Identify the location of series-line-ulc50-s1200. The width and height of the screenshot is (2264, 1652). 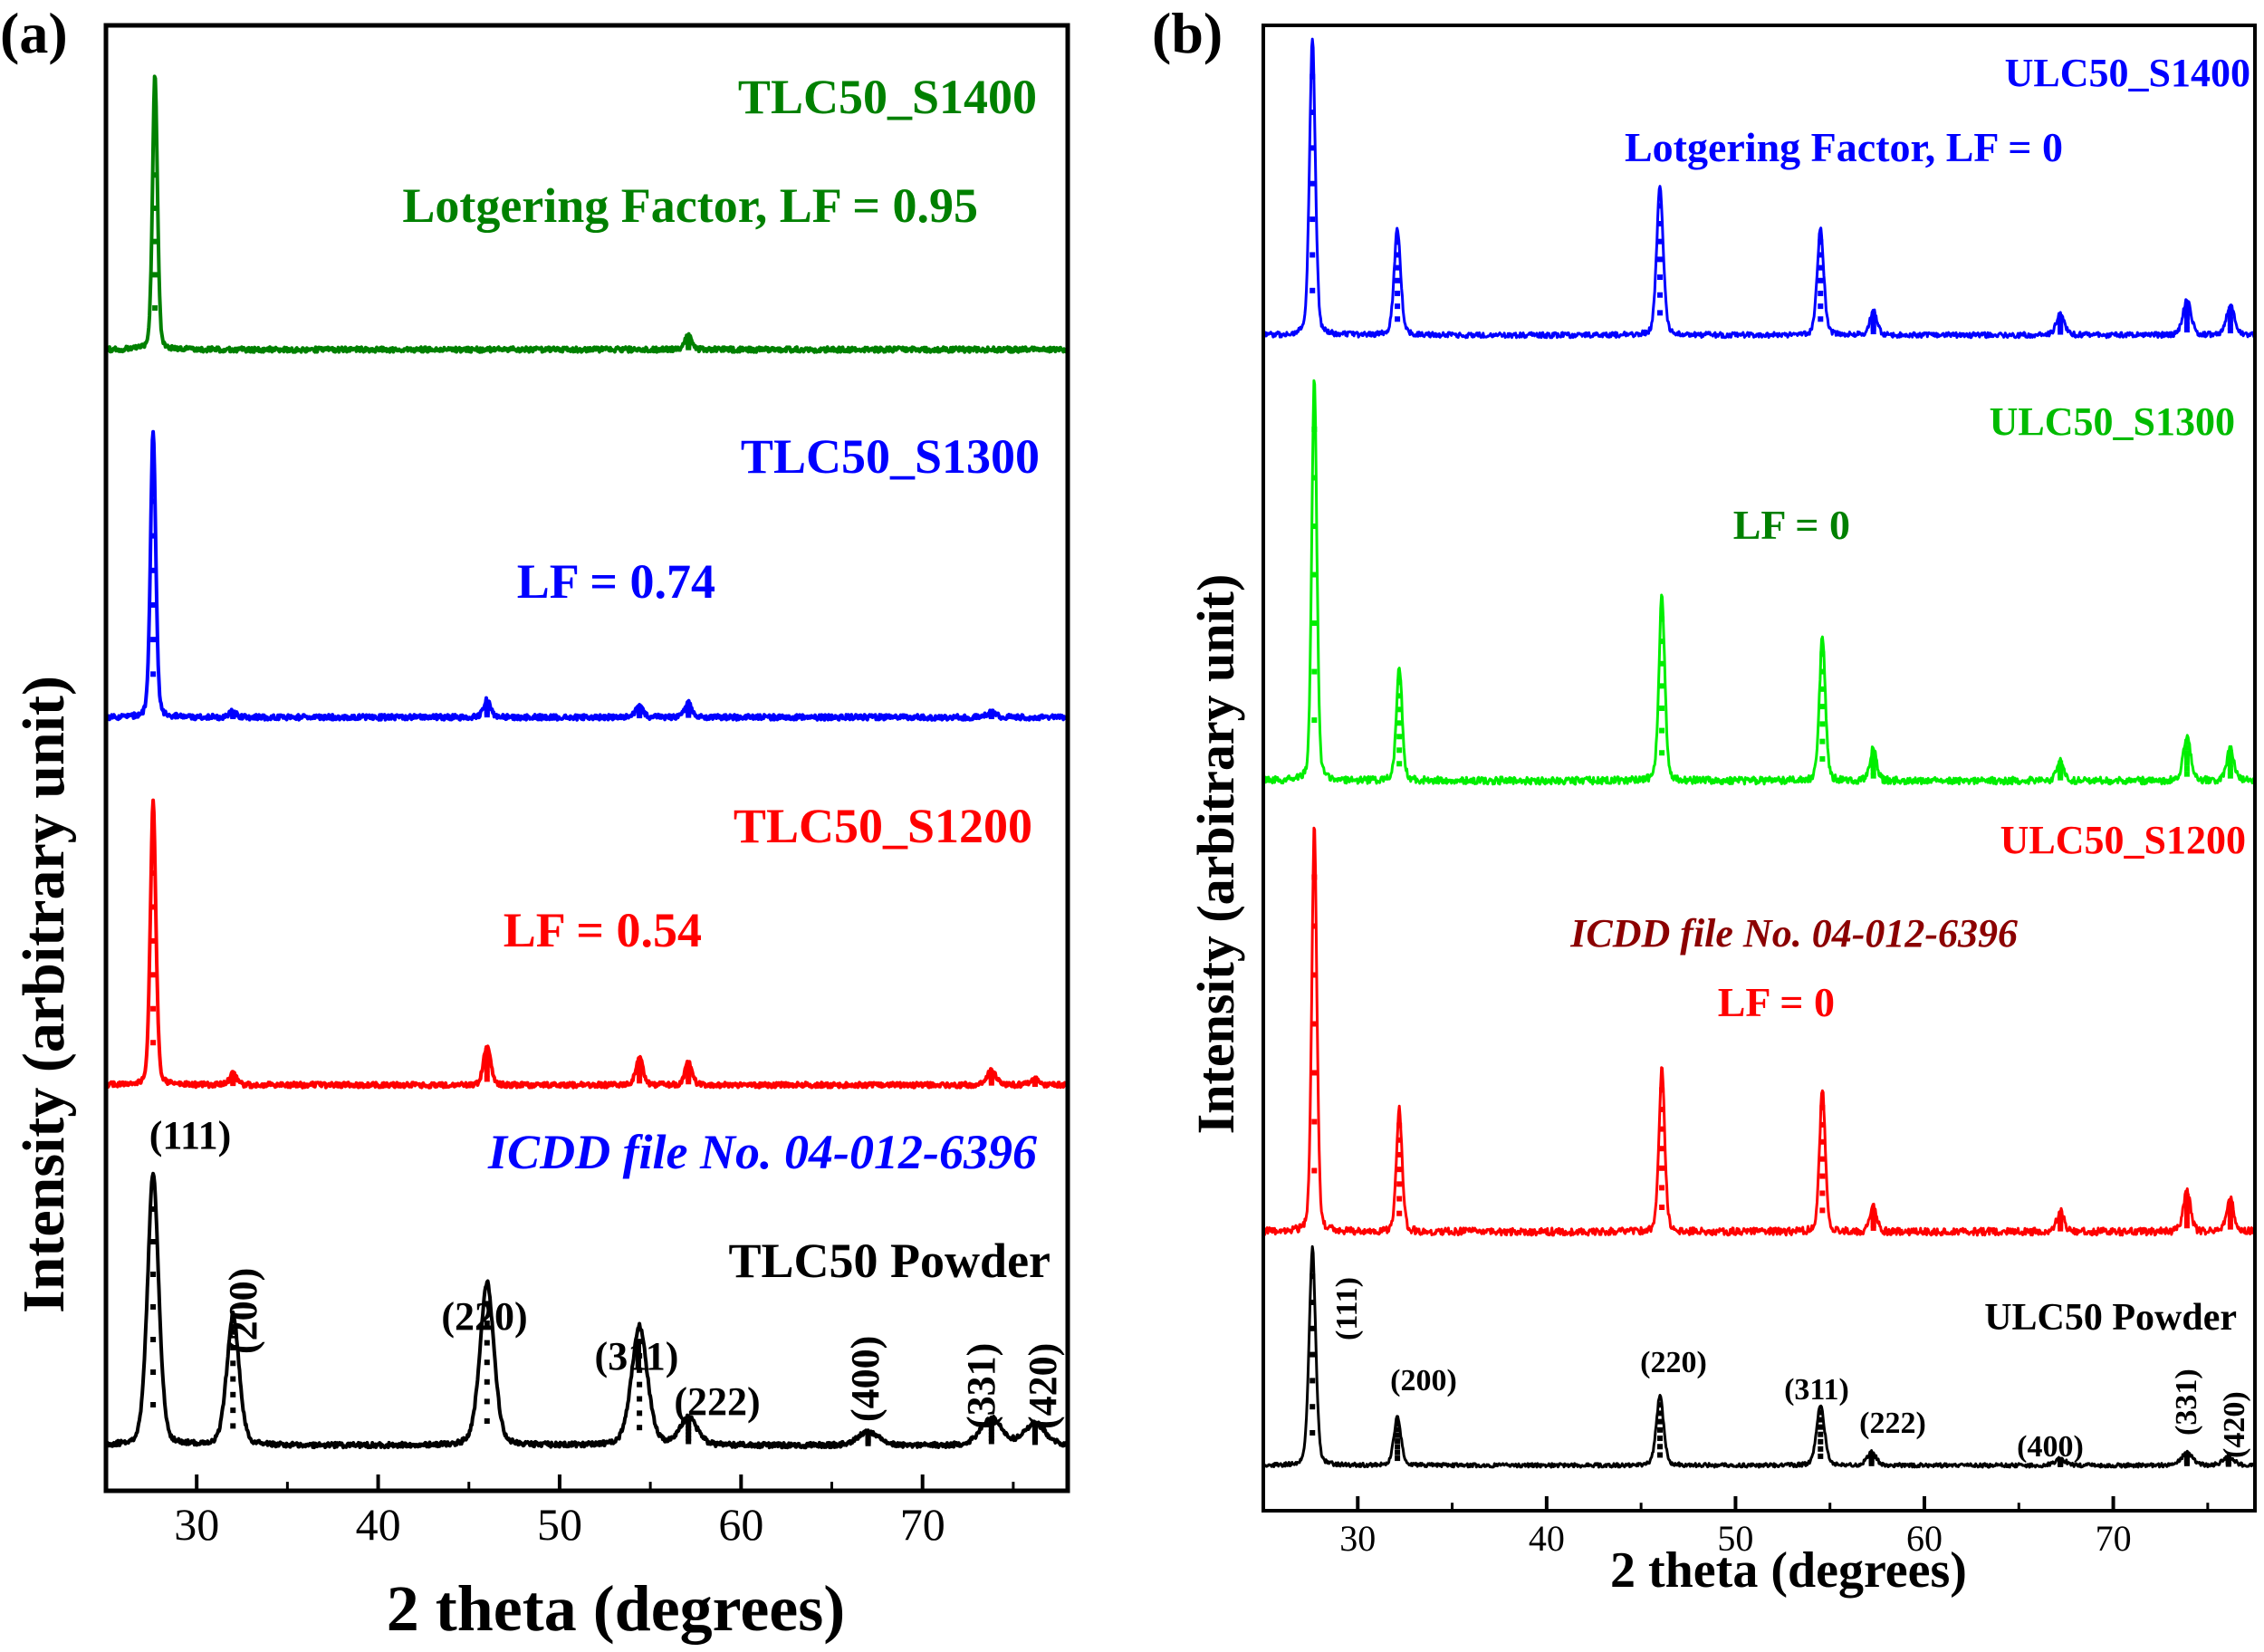
(1759, 1031).